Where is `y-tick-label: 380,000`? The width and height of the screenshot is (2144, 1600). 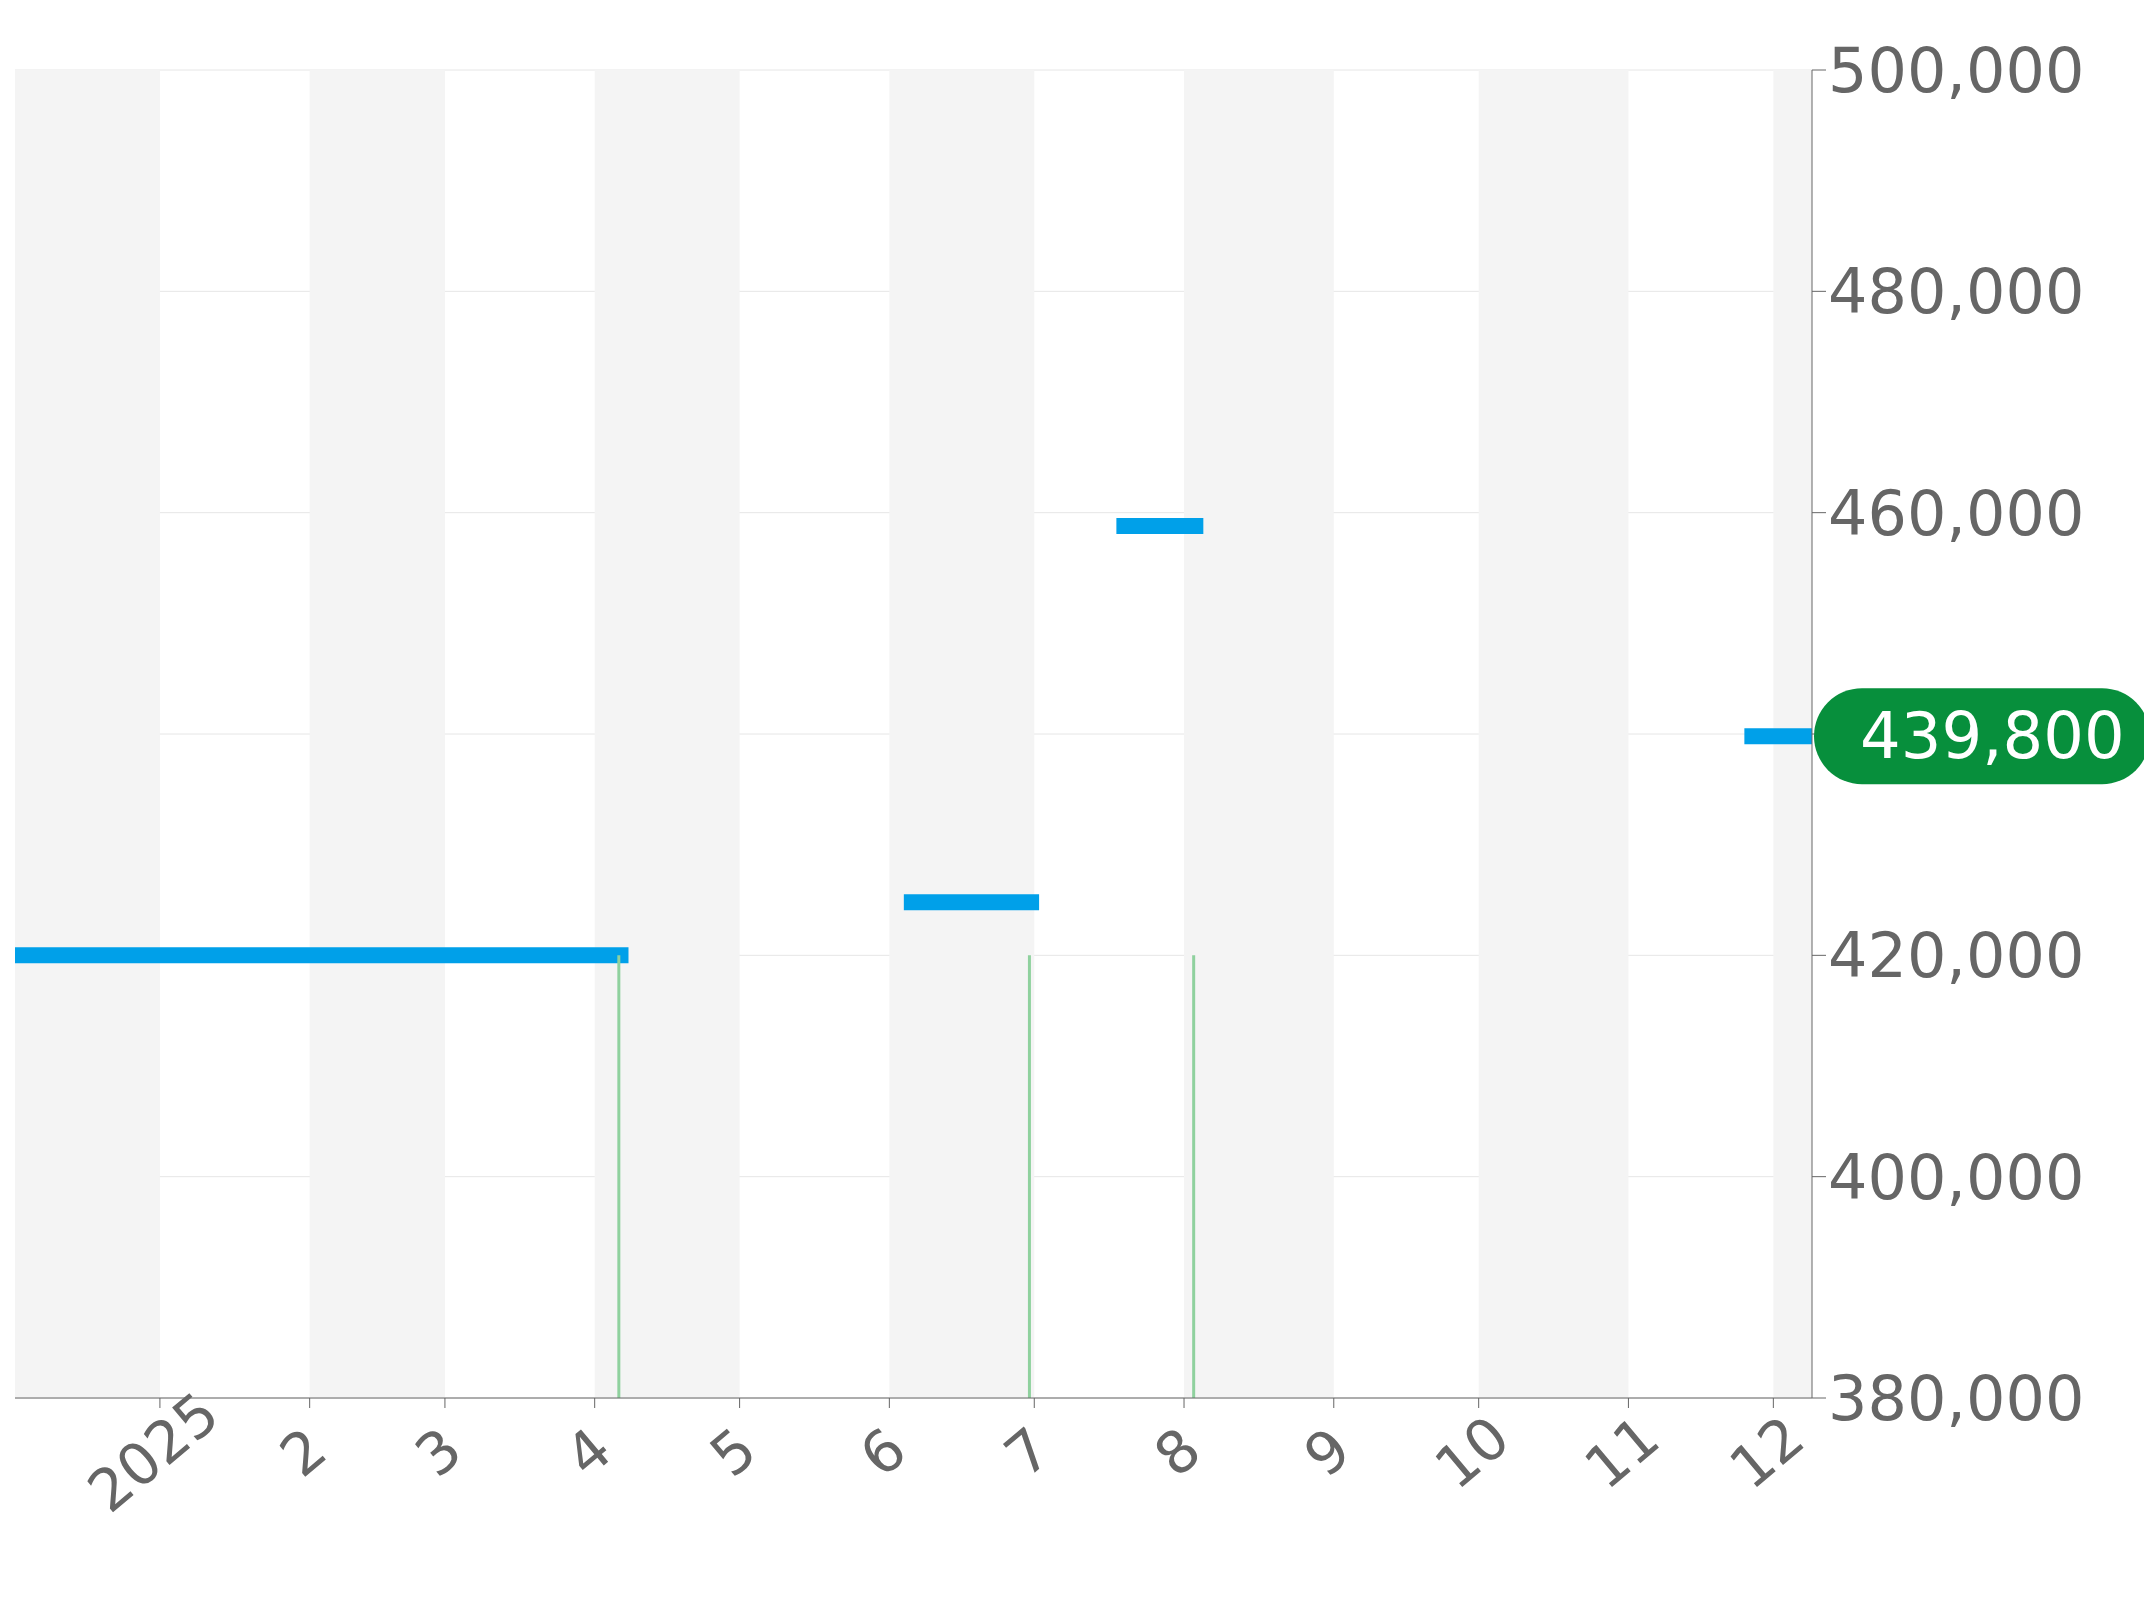 y-tick-label: 380,000 is located at coordinates (1956, 1399).